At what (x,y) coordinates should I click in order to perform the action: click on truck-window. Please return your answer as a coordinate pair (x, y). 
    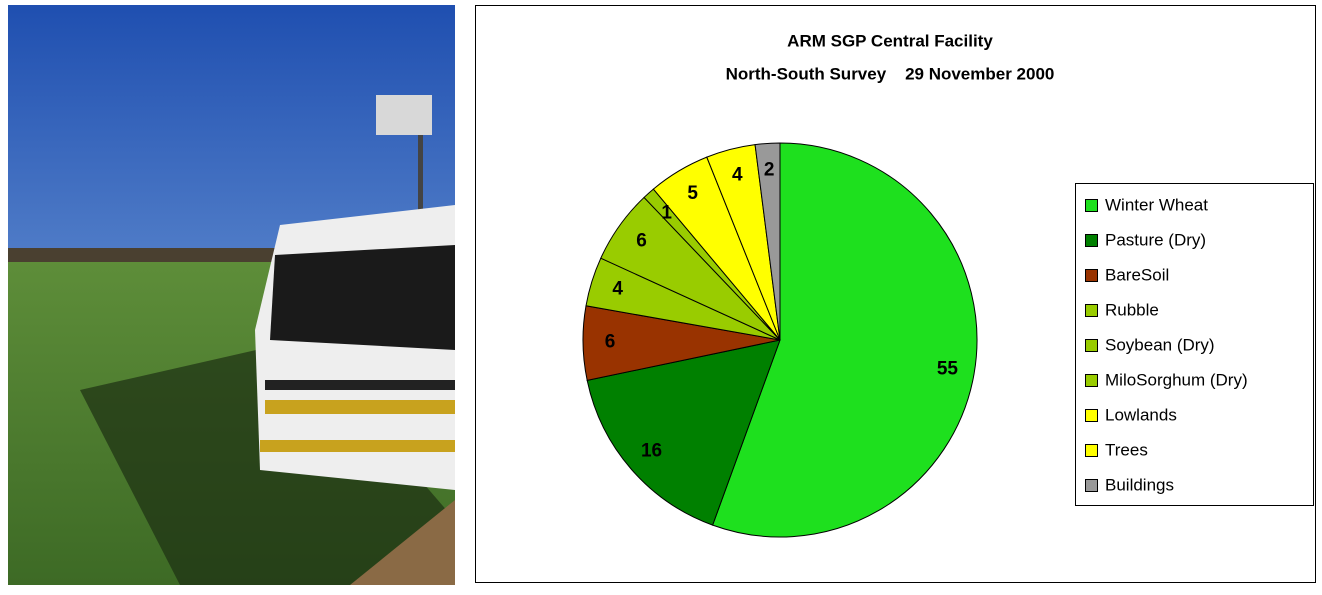
    Looking at the image, I should click on (362, 297).